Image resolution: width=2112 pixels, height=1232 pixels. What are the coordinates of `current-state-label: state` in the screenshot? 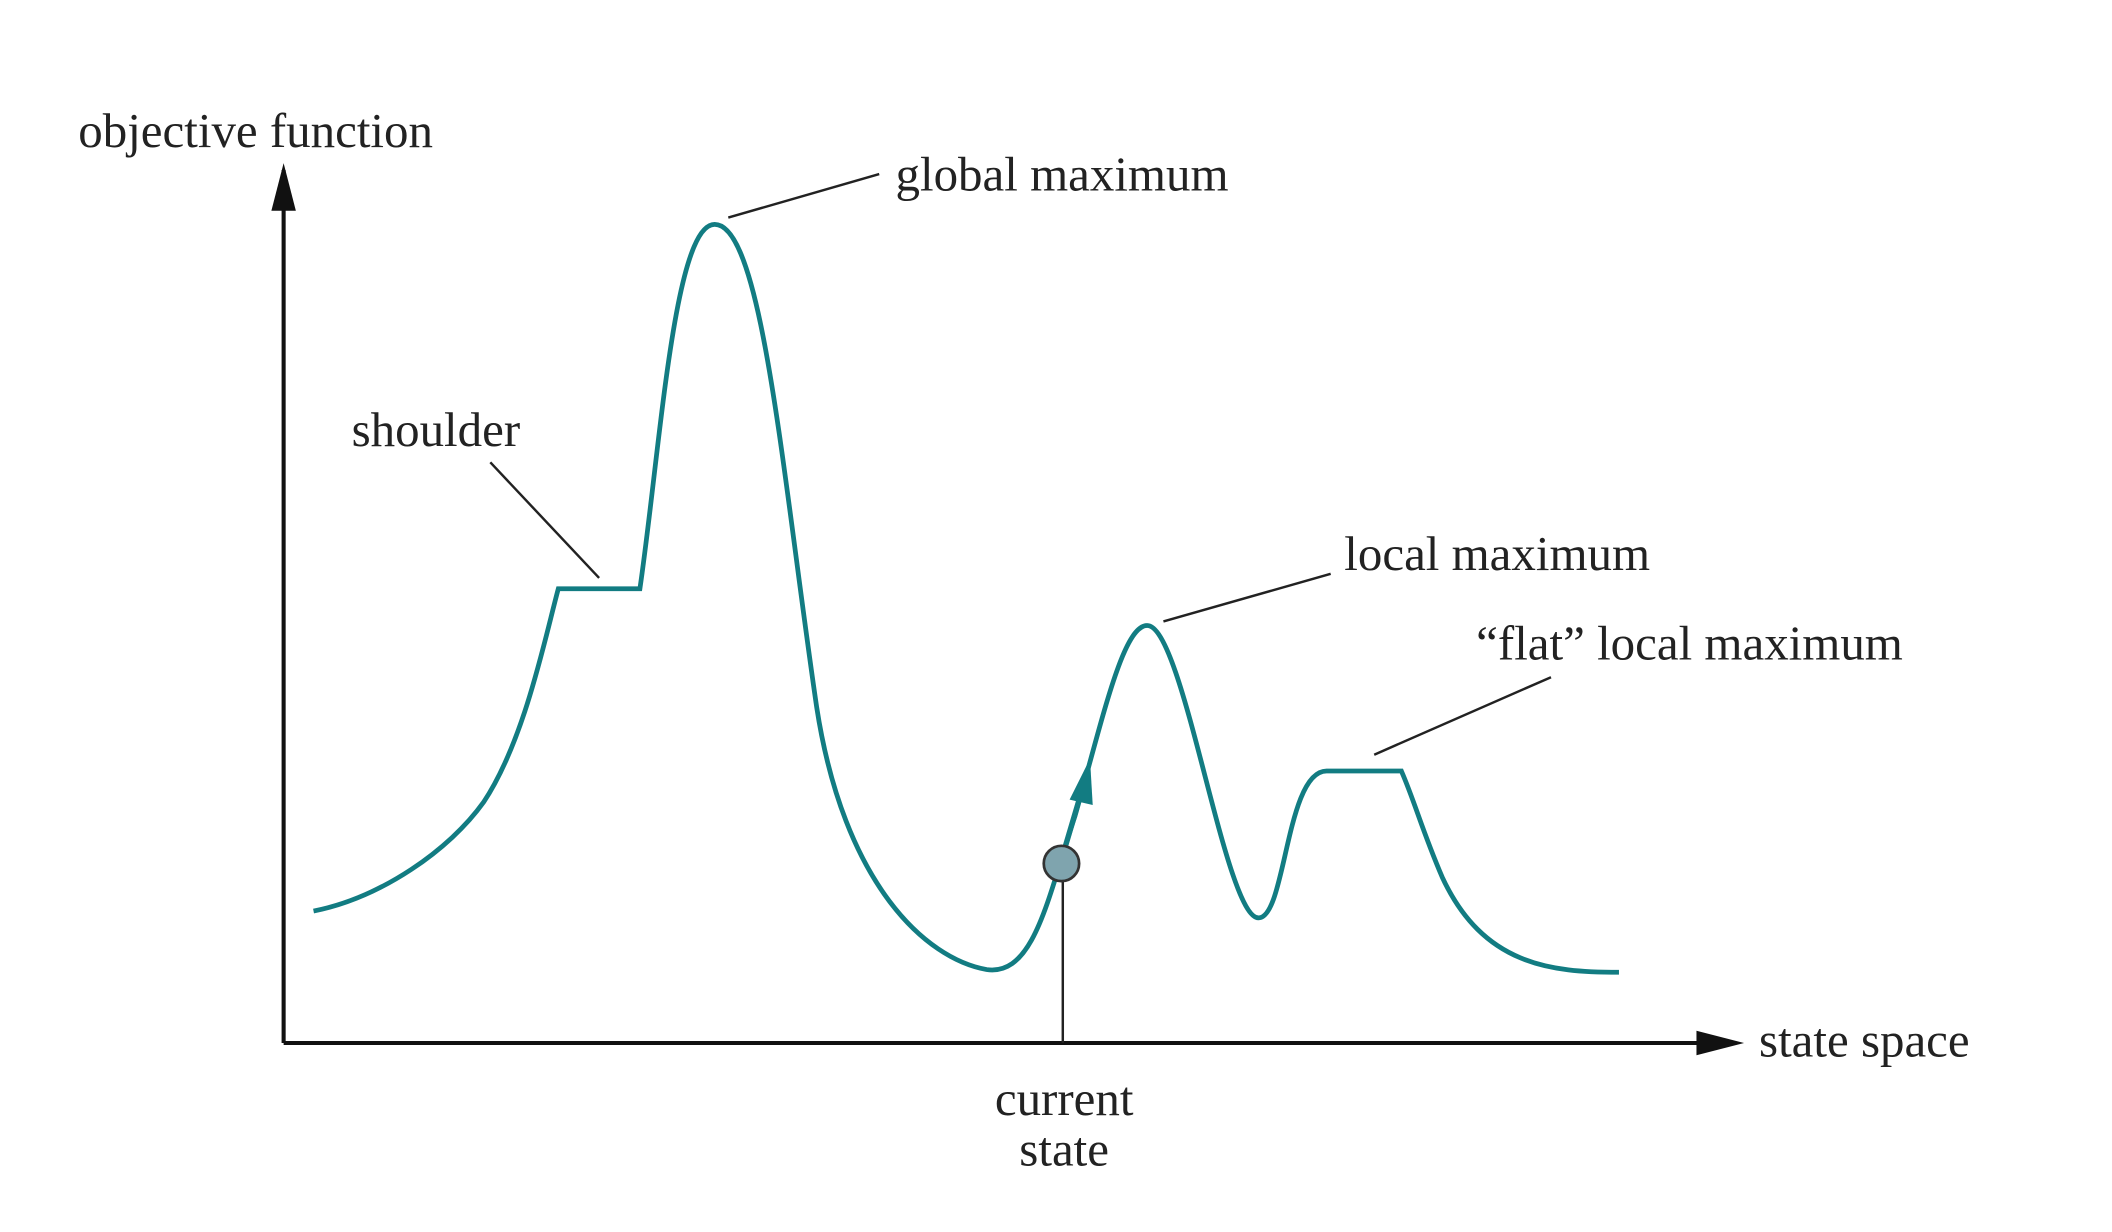 It's located at (1064, 1148).